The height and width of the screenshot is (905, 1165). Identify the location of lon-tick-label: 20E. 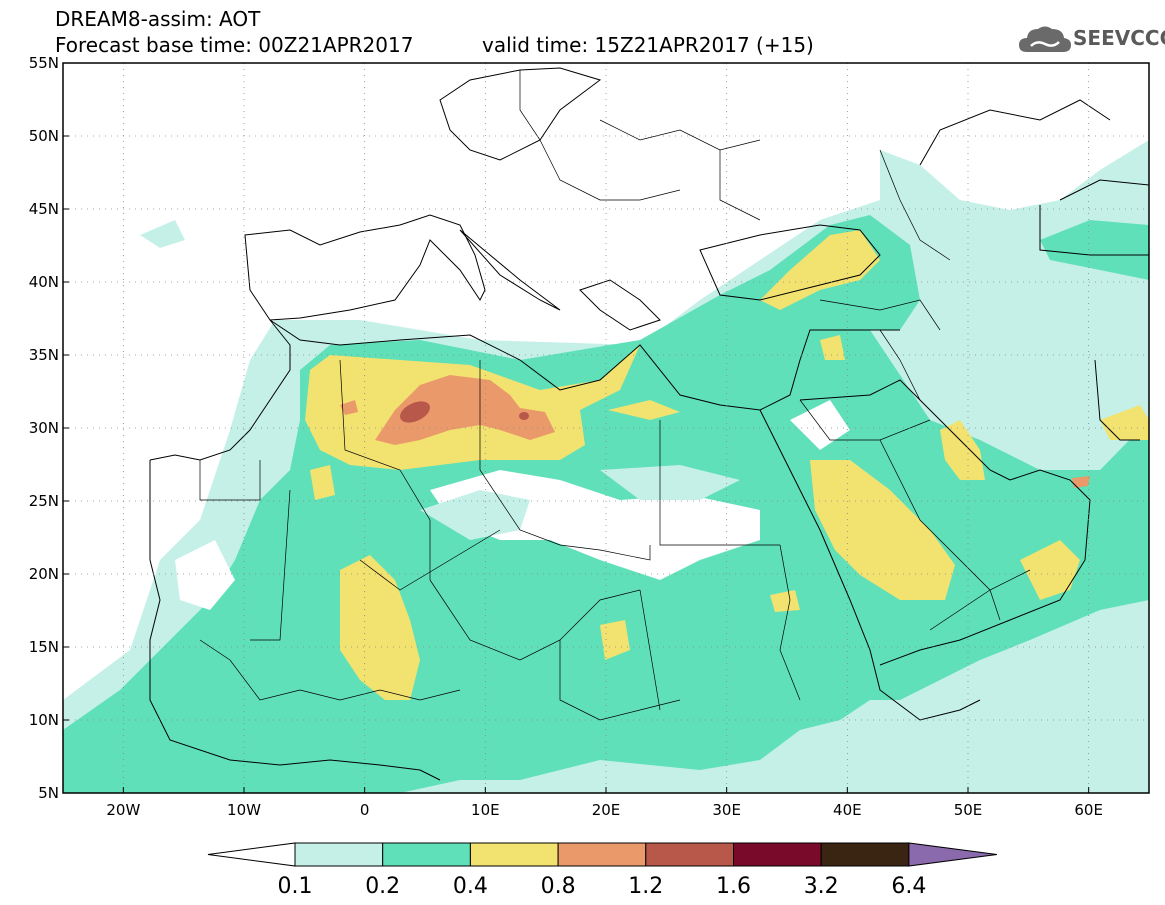
(606, 810).